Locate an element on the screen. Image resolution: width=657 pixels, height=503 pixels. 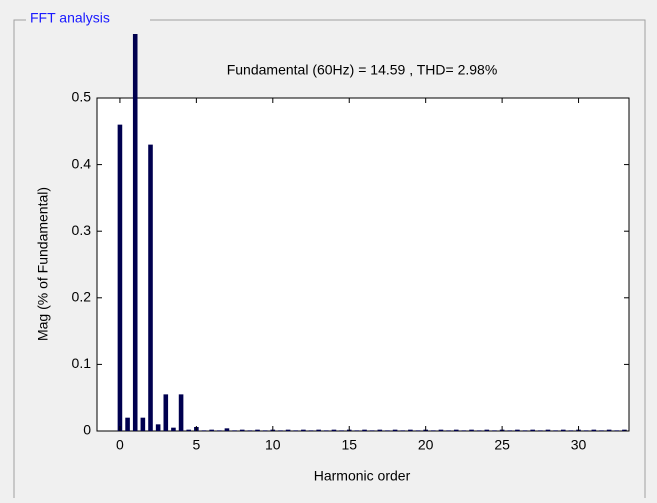
x-tick-label: 25 is located at coordinates (502, 445).